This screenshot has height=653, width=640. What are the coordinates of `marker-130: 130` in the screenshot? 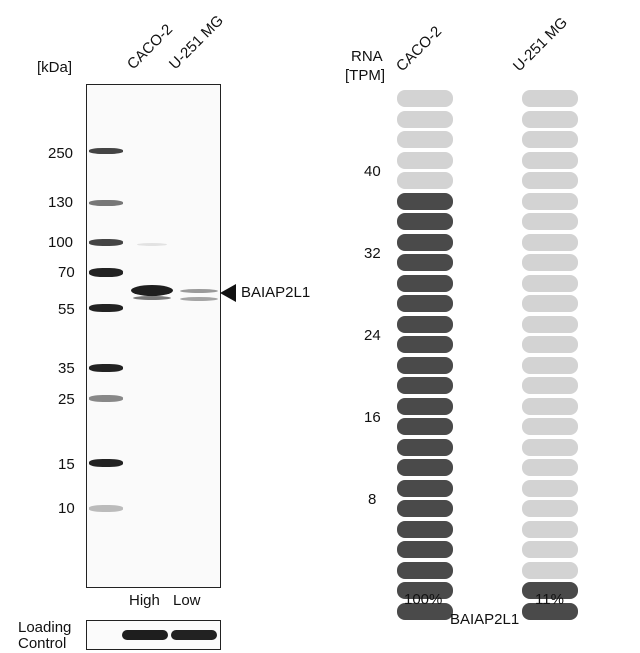 It's located at (61, 202).